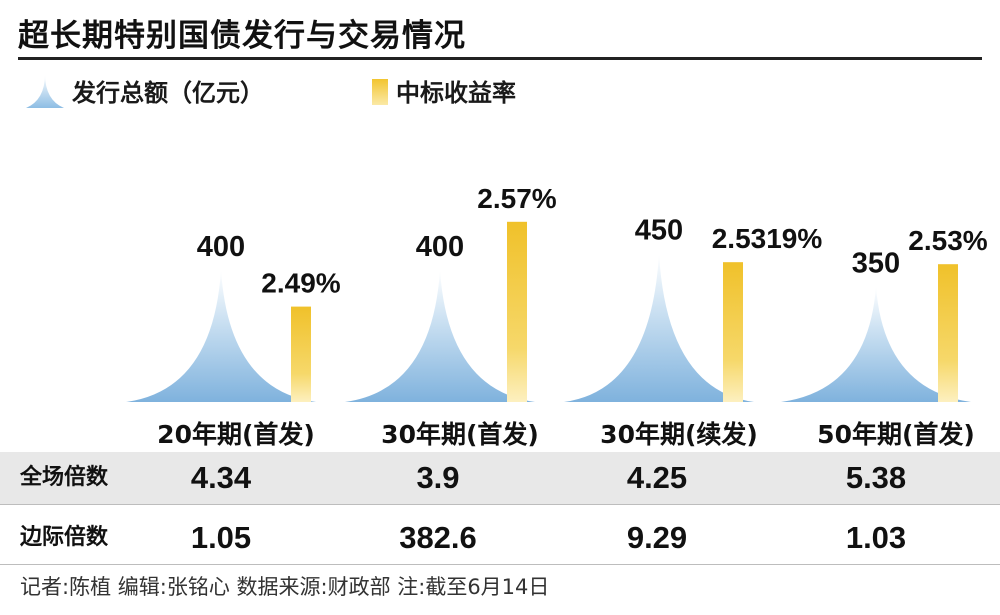 This screenshot has height=615, width=1000. I want to click on table-cell: 9.29, so click(657, 537).